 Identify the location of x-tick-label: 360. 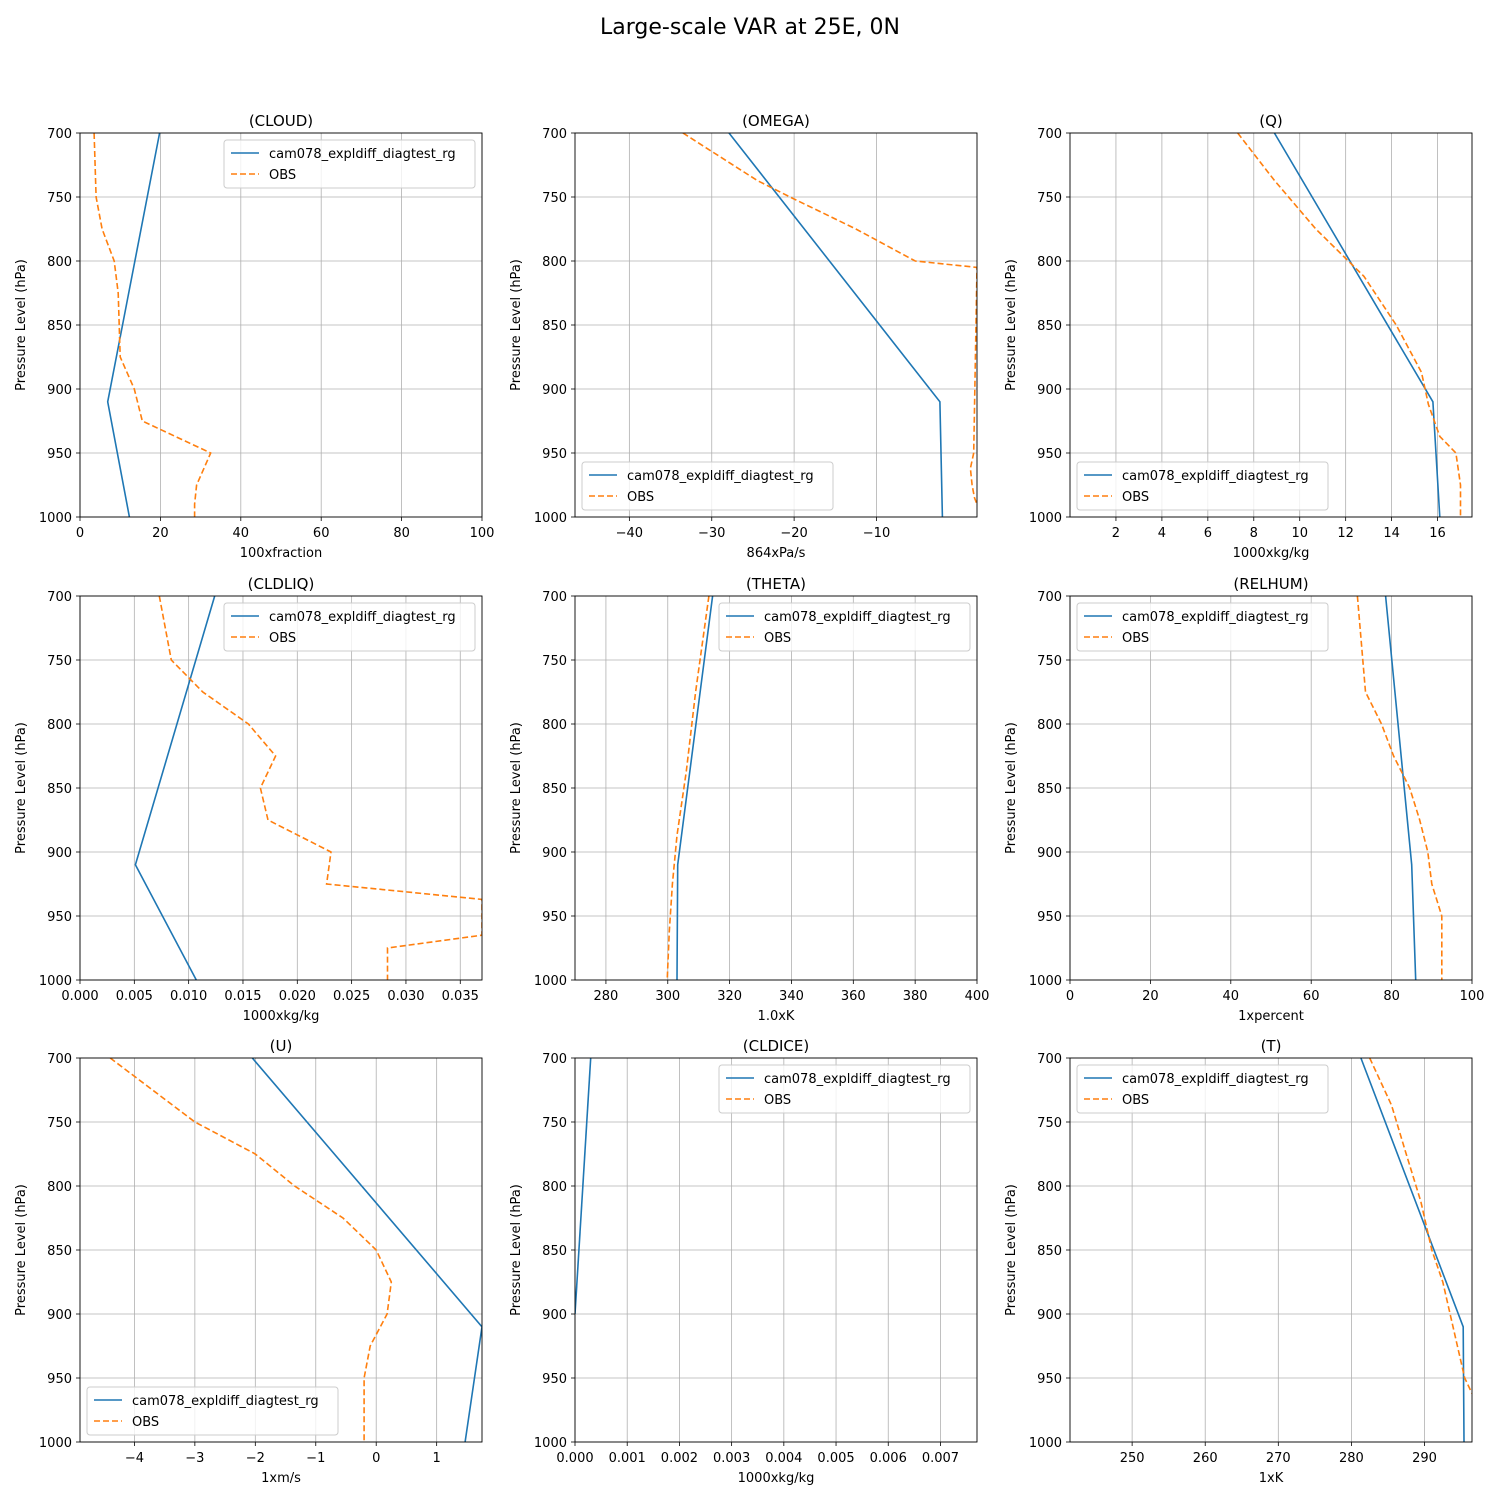
(853, 996).